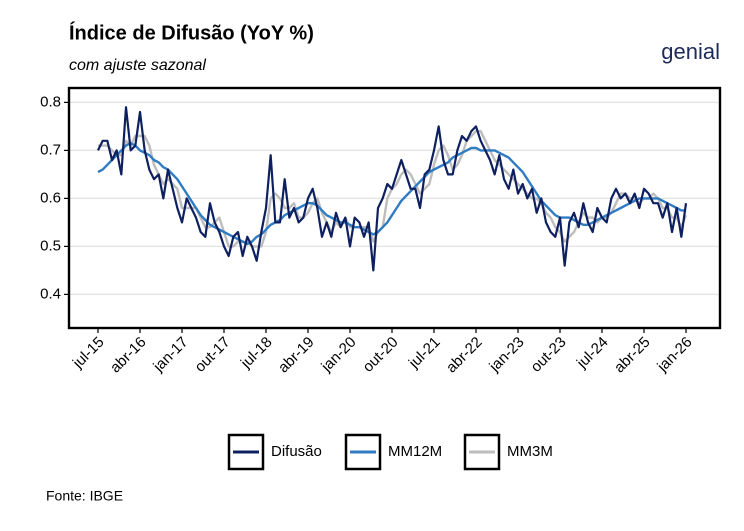  What do you see at coordinates (50, 197) in the screenshot?
I see `y-tick-label: 0.6` at bounding box center [50, 197].